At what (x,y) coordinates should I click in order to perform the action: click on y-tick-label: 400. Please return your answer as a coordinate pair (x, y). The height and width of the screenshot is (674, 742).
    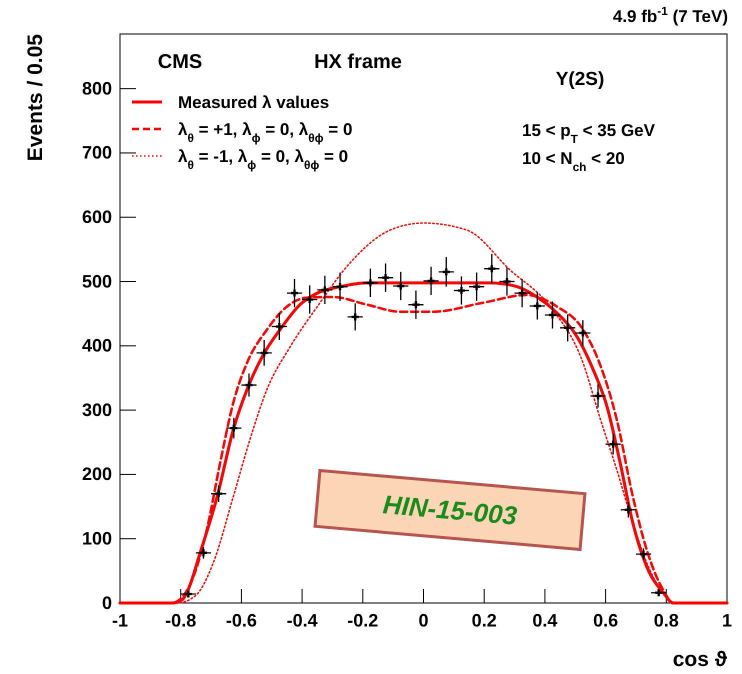
    Looking at the image, I should click on (97, 346).